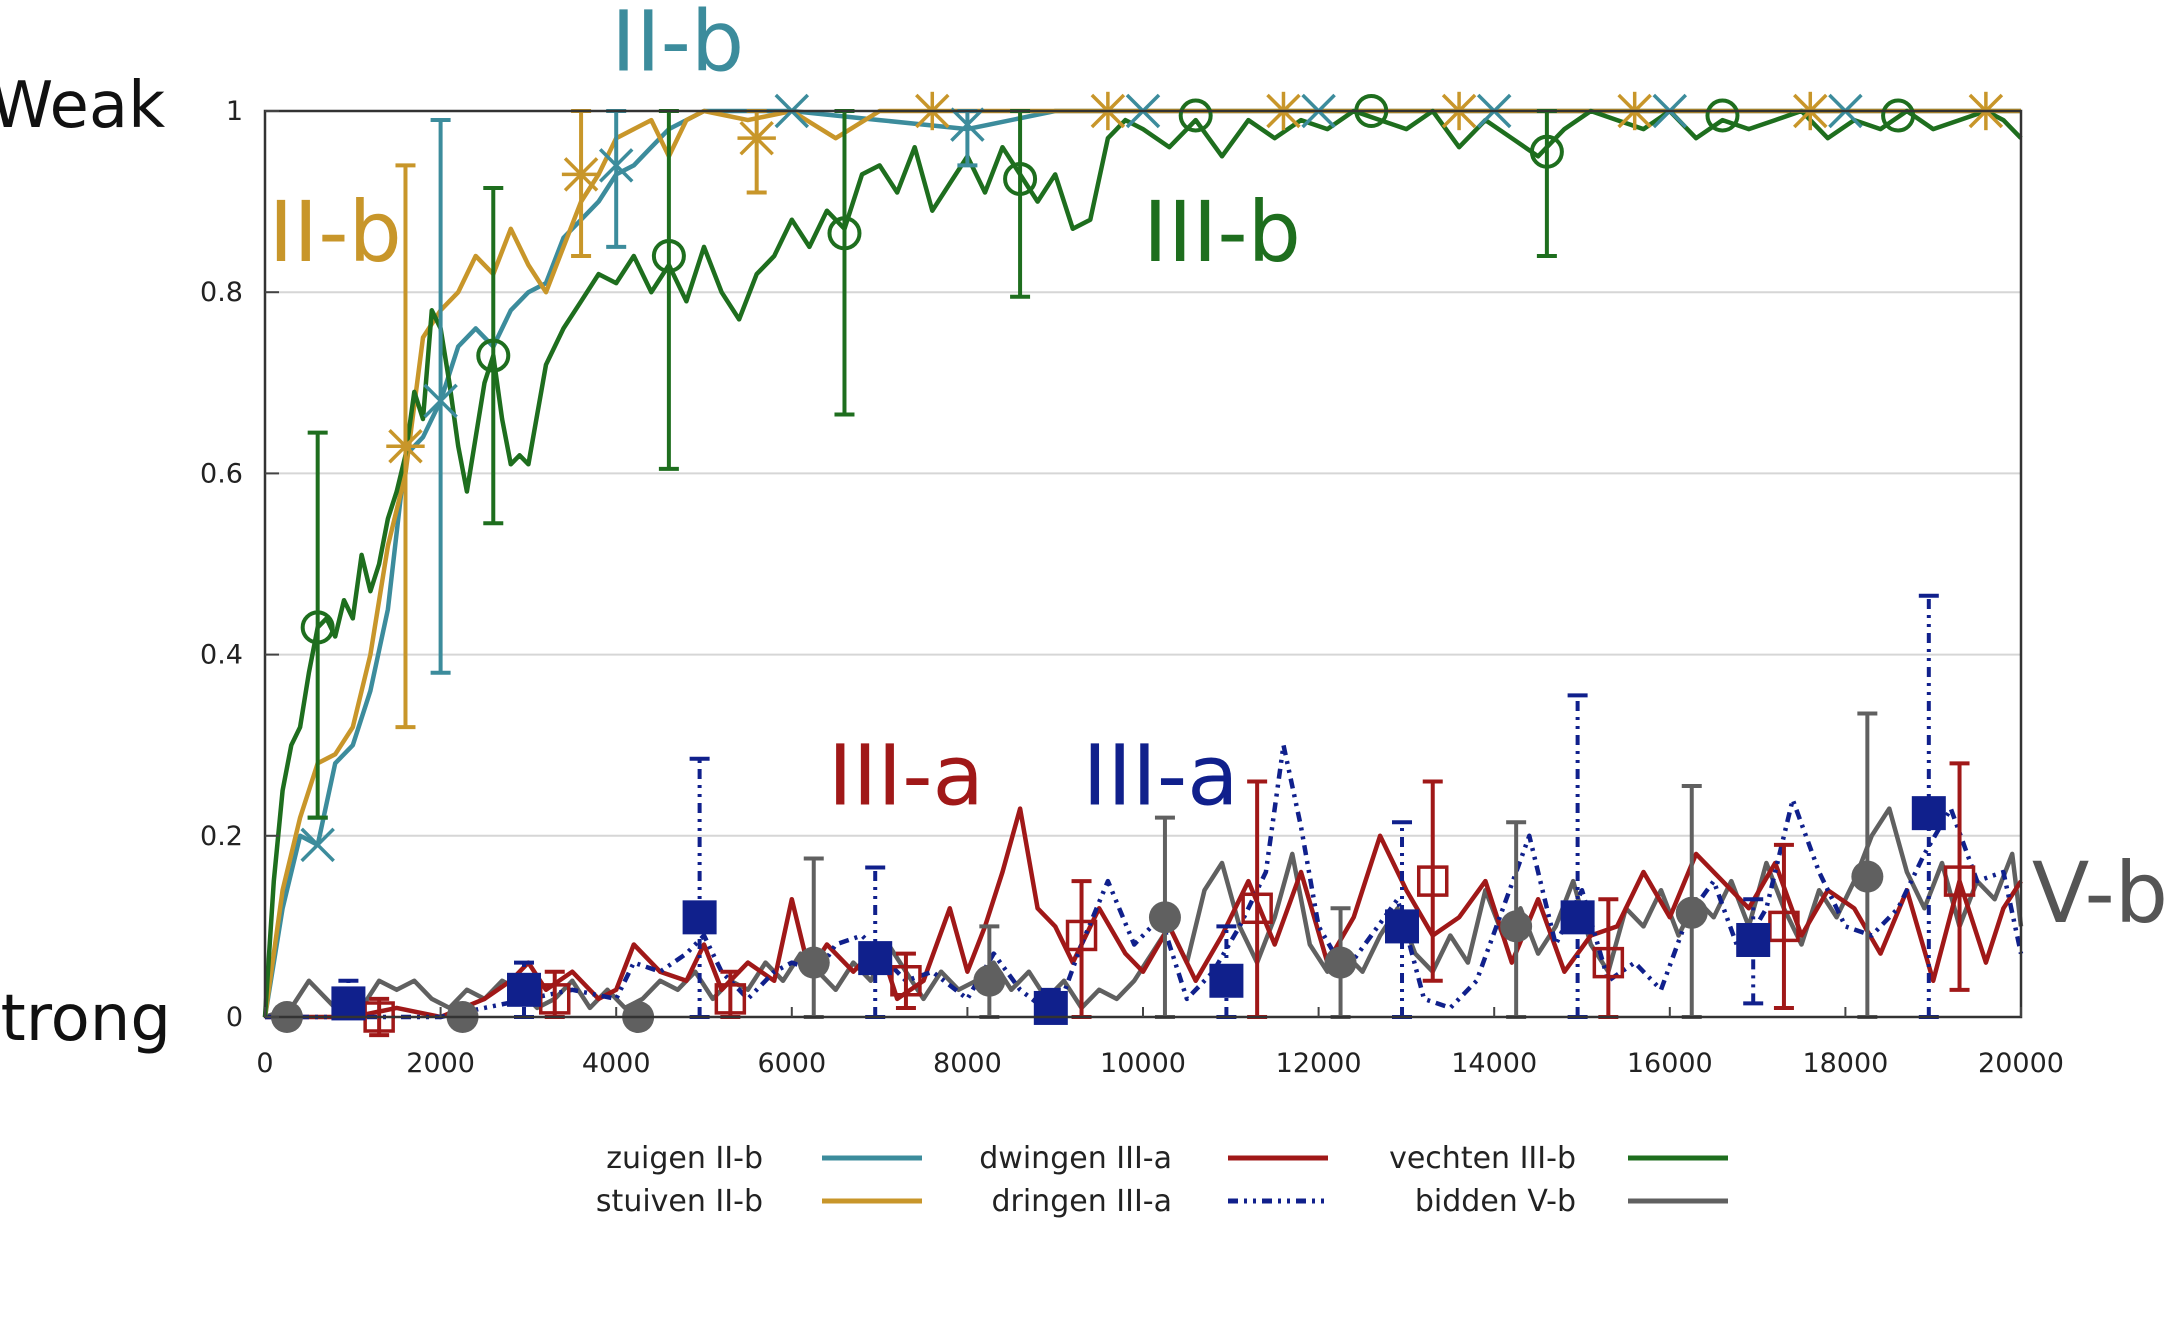 The height and width of the screenshot is (1340, 2184). I want to click on annotation-label: III-b, so click(1222, 232).